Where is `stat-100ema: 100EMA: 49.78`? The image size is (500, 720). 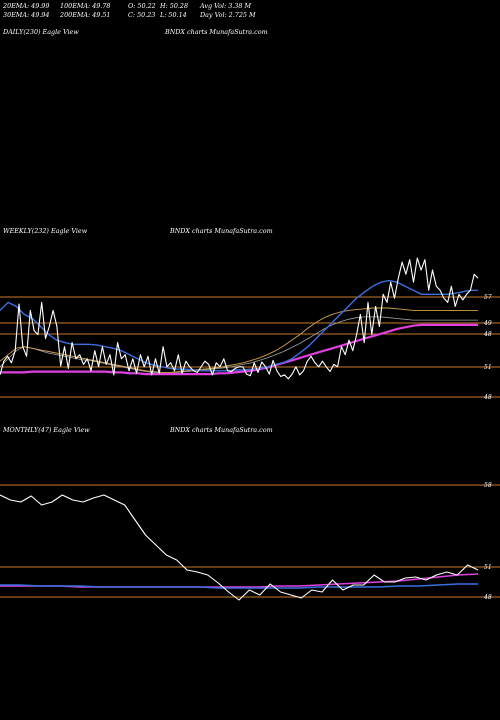 stat-100ema: 100EMA: 49.78 is located at coordinates (85, 6).